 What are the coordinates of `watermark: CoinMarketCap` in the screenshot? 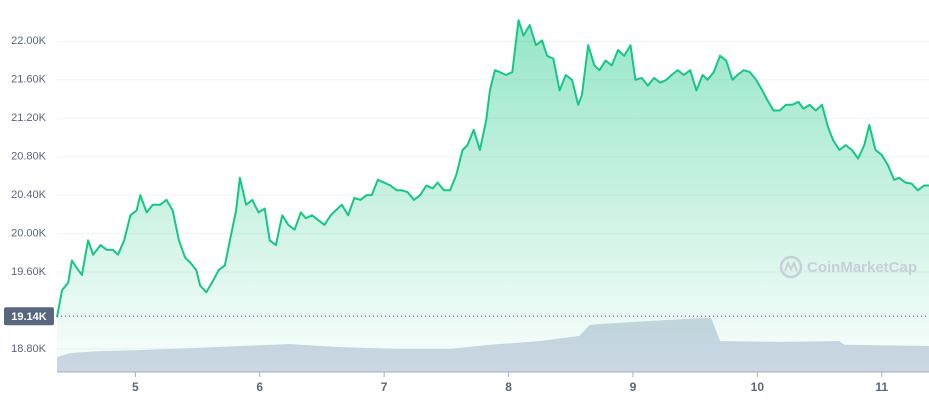 It's located at (848, 267).